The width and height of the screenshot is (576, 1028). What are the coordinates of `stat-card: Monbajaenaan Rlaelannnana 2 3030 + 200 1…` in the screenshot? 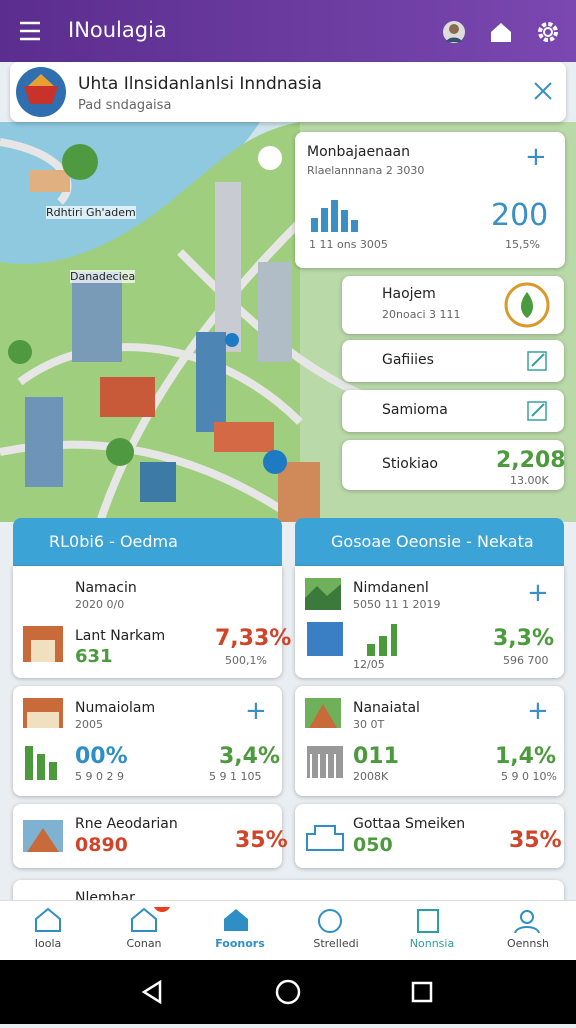 It's located at (430, 200).